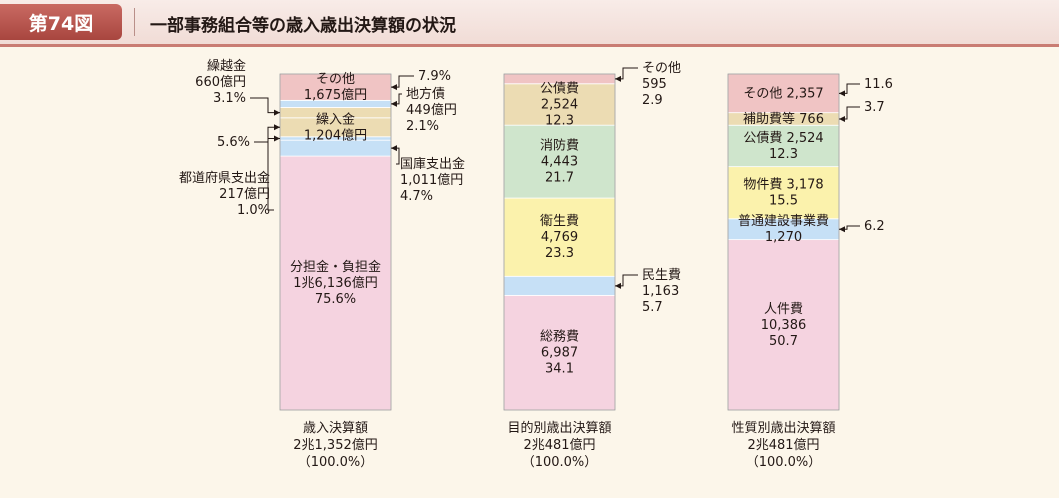 Image resolution: width=1059 pixels, height=498 pixels. What do you see at coordinates (654, 84) in the screenshot?
I see `segment-callout-label: 595` at bounding box center [654, 84].